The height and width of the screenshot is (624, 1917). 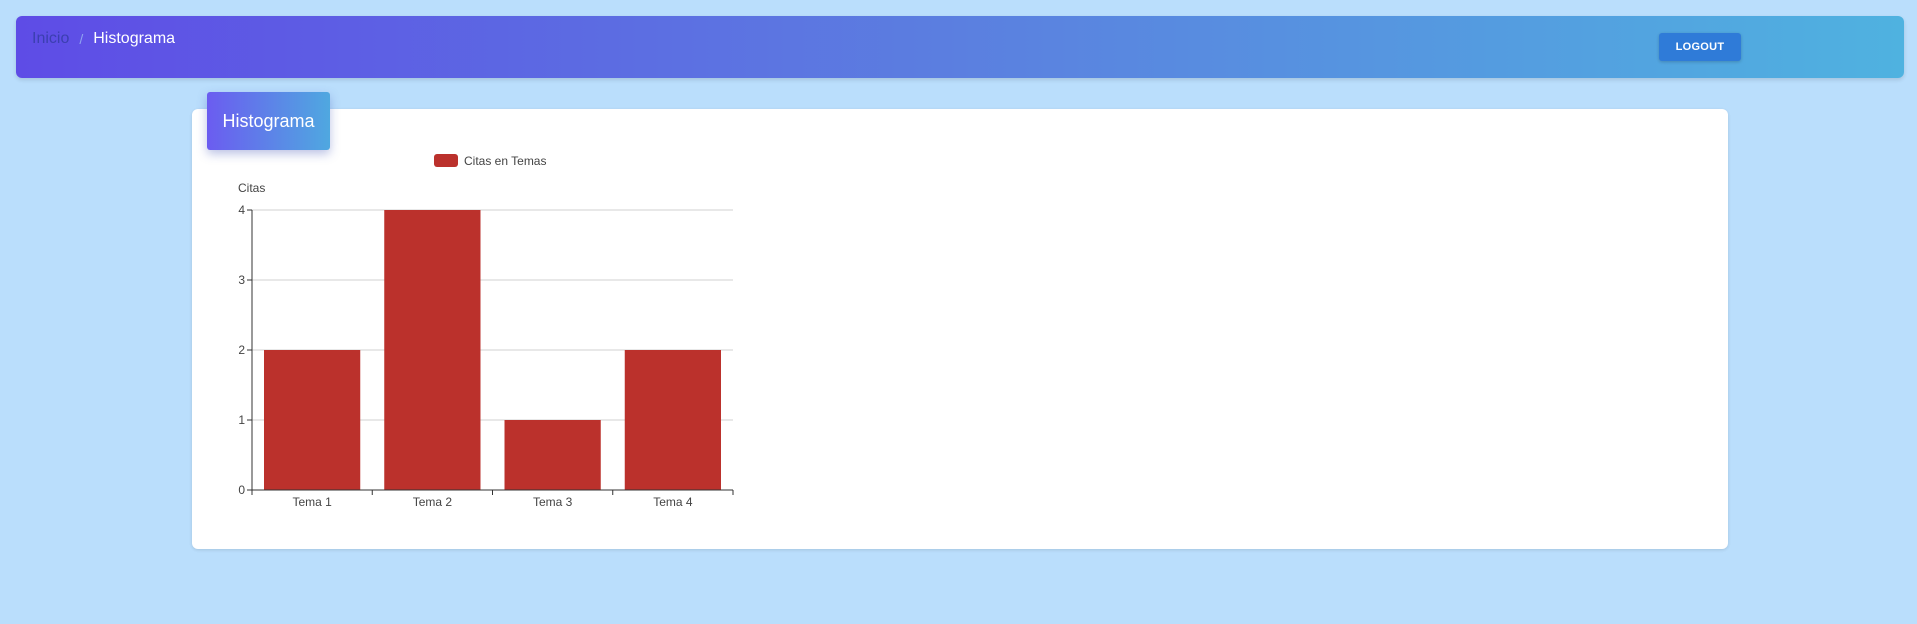 I want to click on top-navbar: Inicio / Histograma LOGOUT, so click(x=960, y=47).